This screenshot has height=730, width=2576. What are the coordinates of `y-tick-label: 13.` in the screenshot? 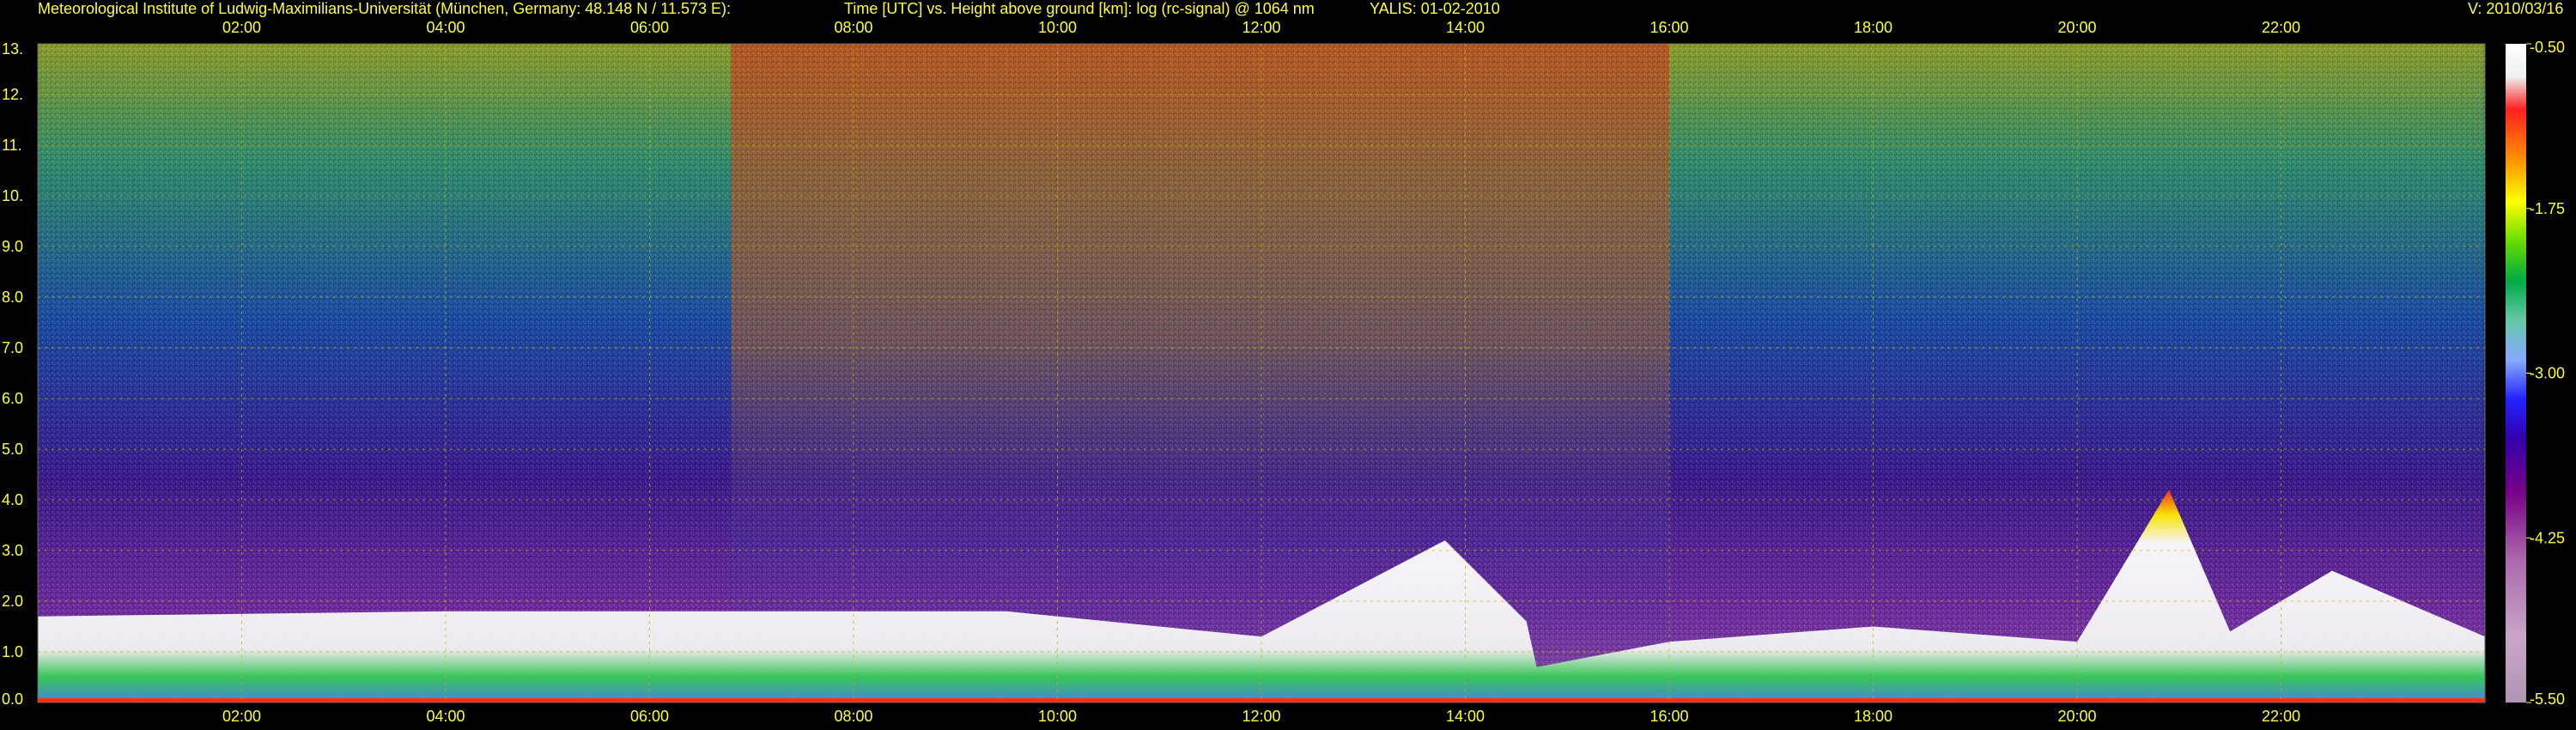 It's located at (13, 49).